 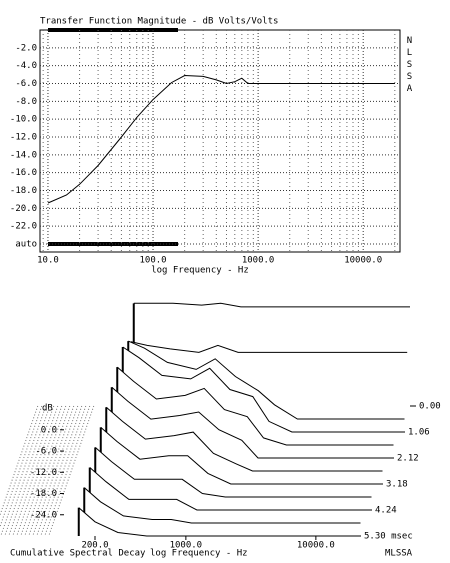 What do you see at coordinates (23, 173) in the screenshot?
I see `y-tick-label: -16.0` at bounding box center [23, 173].